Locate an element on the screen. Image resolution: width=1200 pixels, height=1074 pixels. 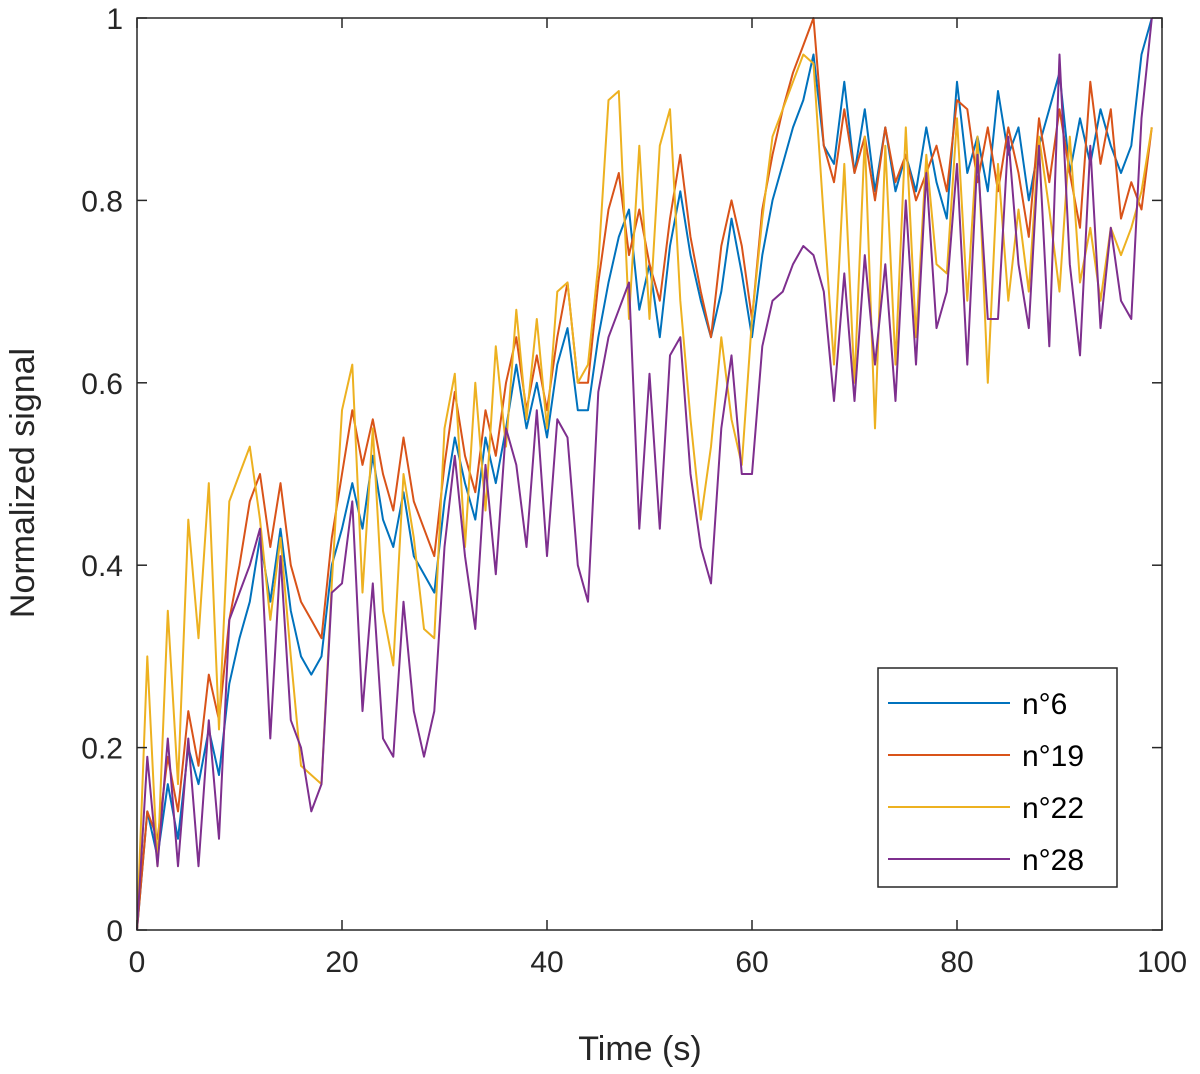
y-tick-label: 0.2 is located at coordinates (102, 749).